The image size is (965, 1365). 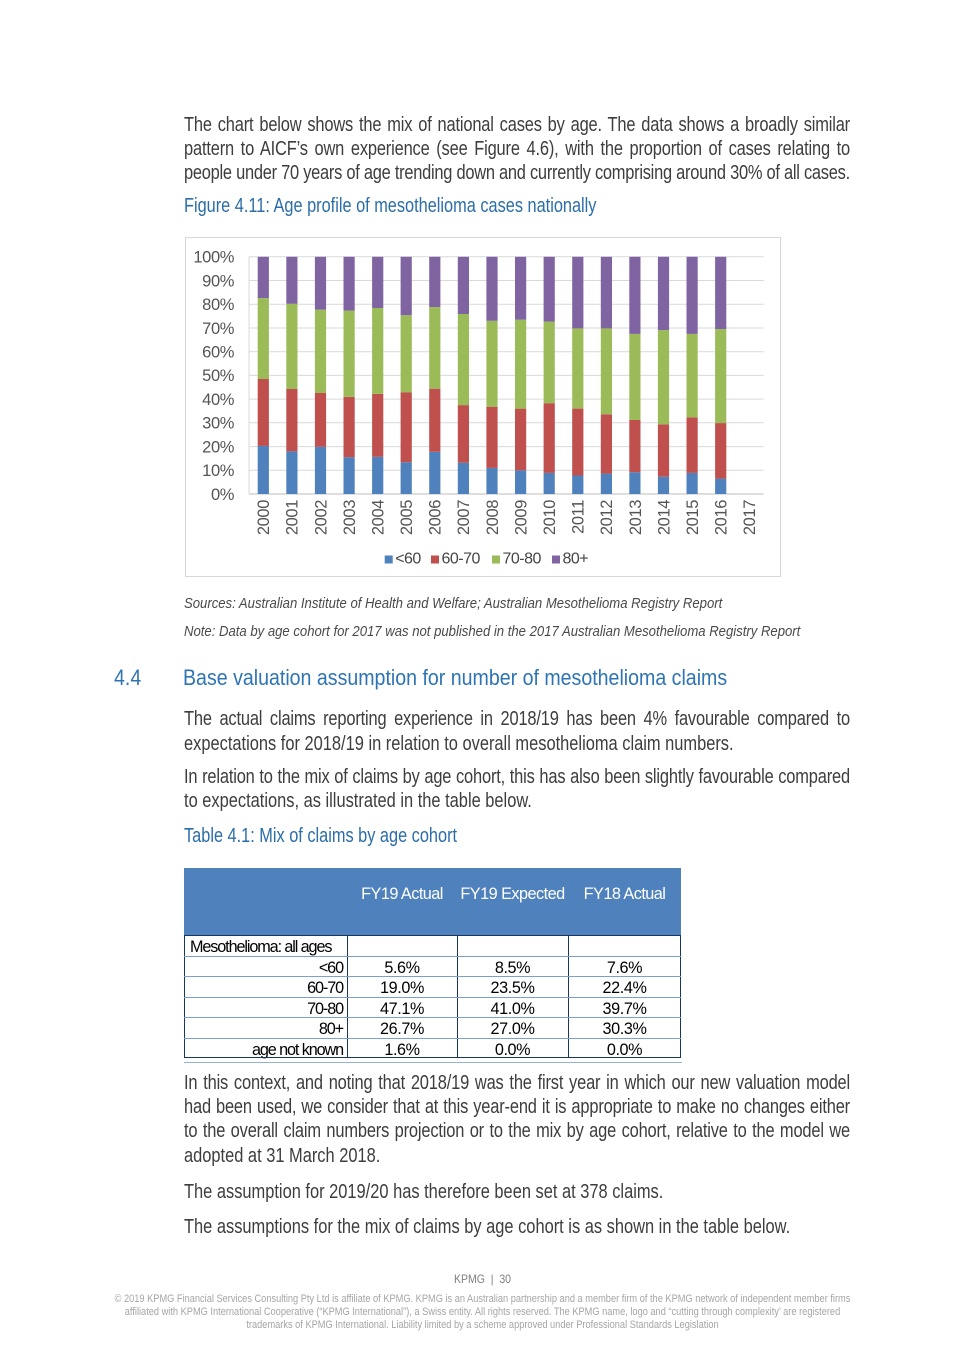 I want to click on svg-text: 2009, so click(x=521, y=516).